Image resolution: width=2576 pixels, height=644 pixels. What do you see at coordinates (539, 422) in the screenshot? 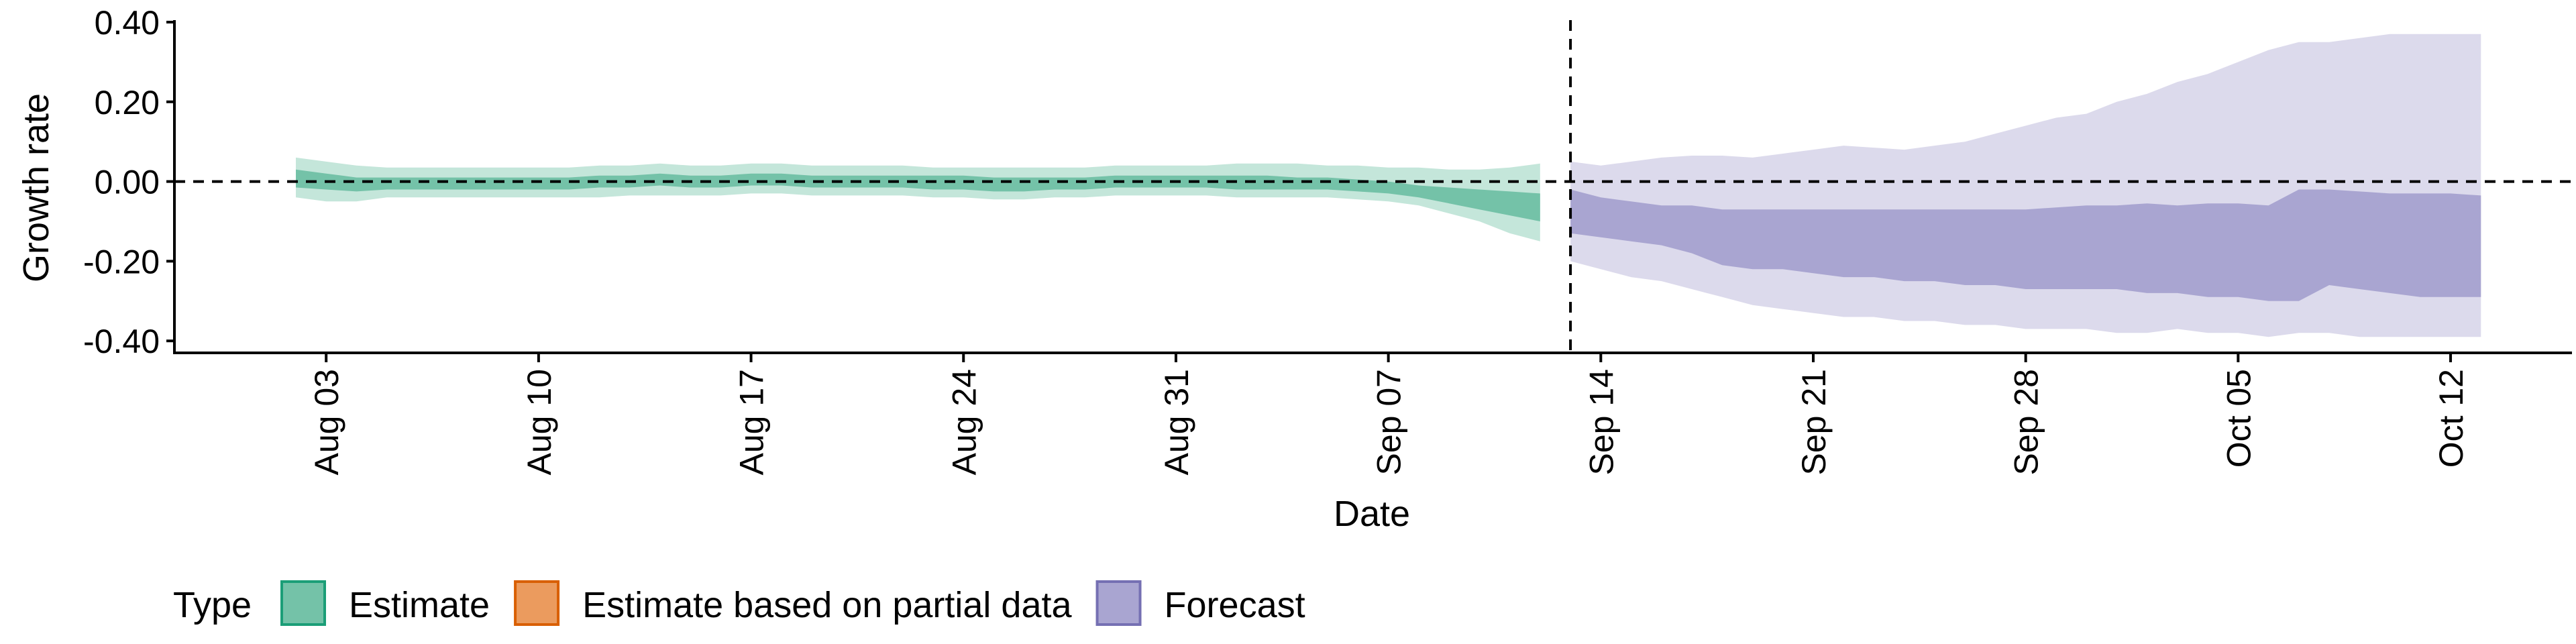
I see `x-tick-label: Aug 10` at bounding box center [539, 422].